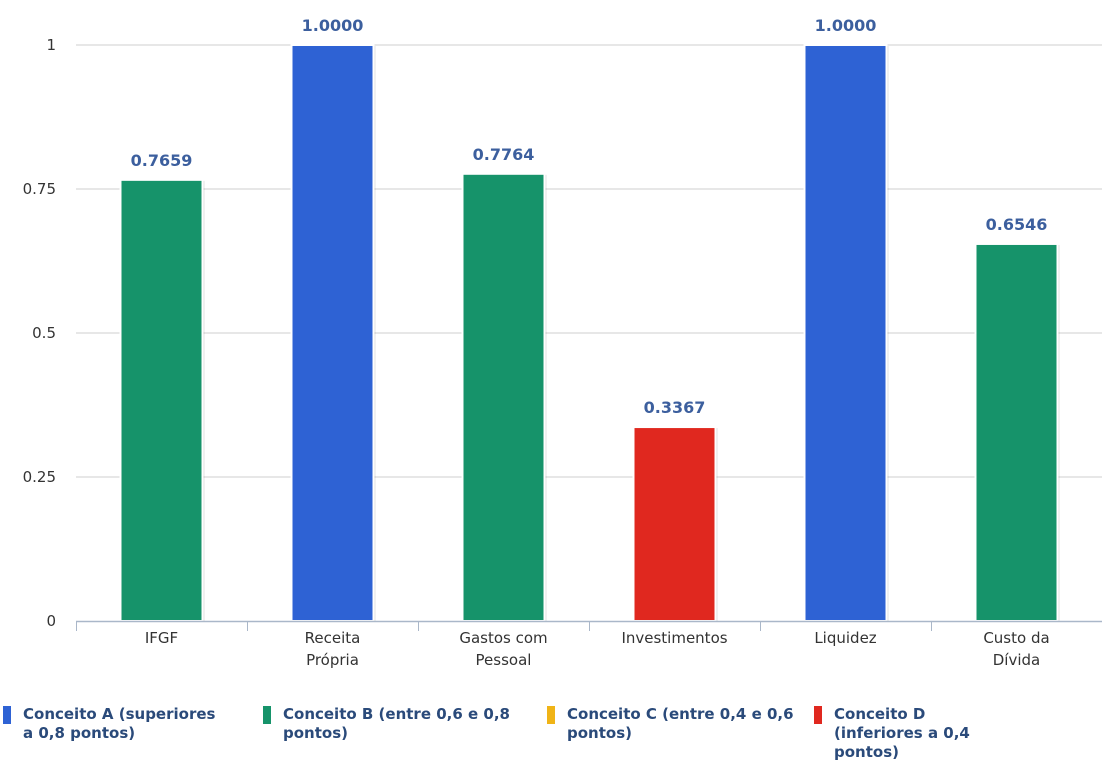 The image size is (1102, 770). Describe the element at coordinates (333, 649) in the screenshot. I see `x-tick-label: Receita Própria` at that location.